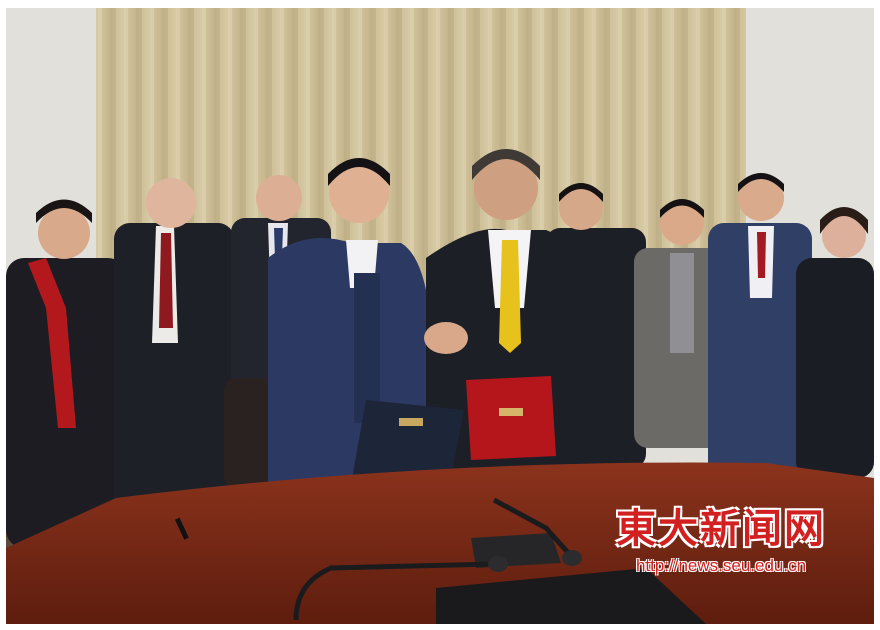  What do you see at coordinates (511, 418) in the screenshot?
I see `red-folder` at bounding box center [511, 418].